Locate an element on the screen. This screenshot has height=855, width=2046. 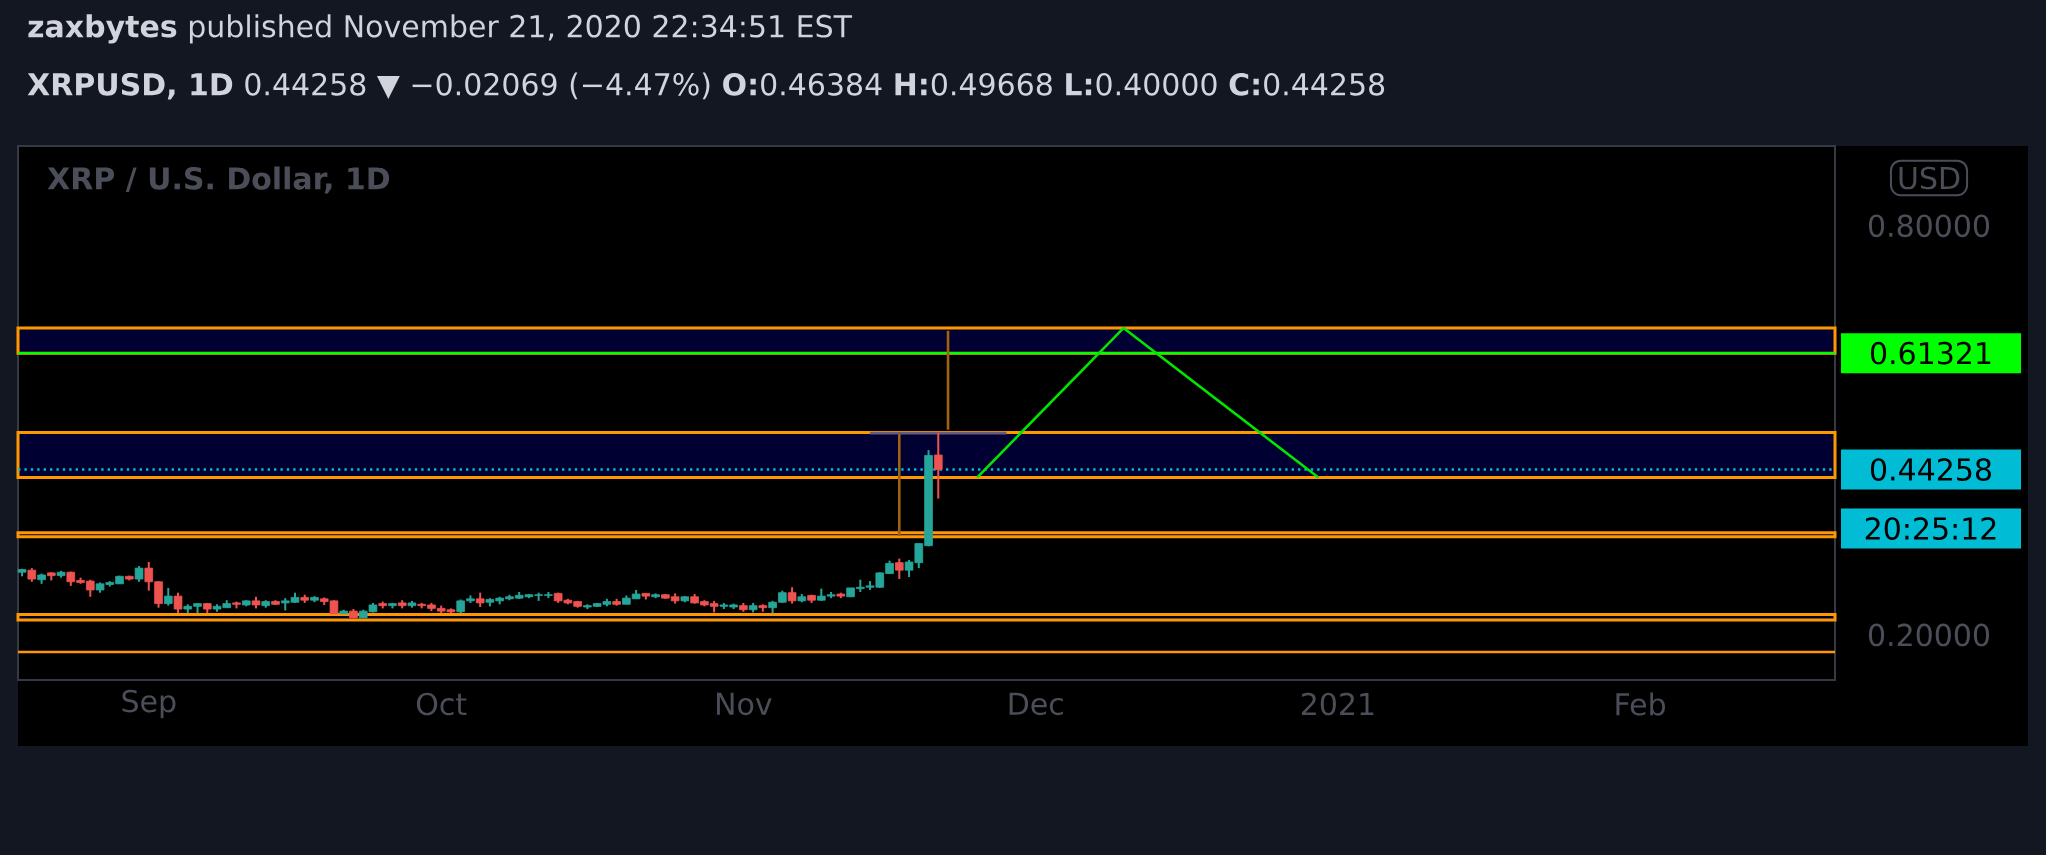
x-tick-label: Feb is located at coordinates (1640, 704).